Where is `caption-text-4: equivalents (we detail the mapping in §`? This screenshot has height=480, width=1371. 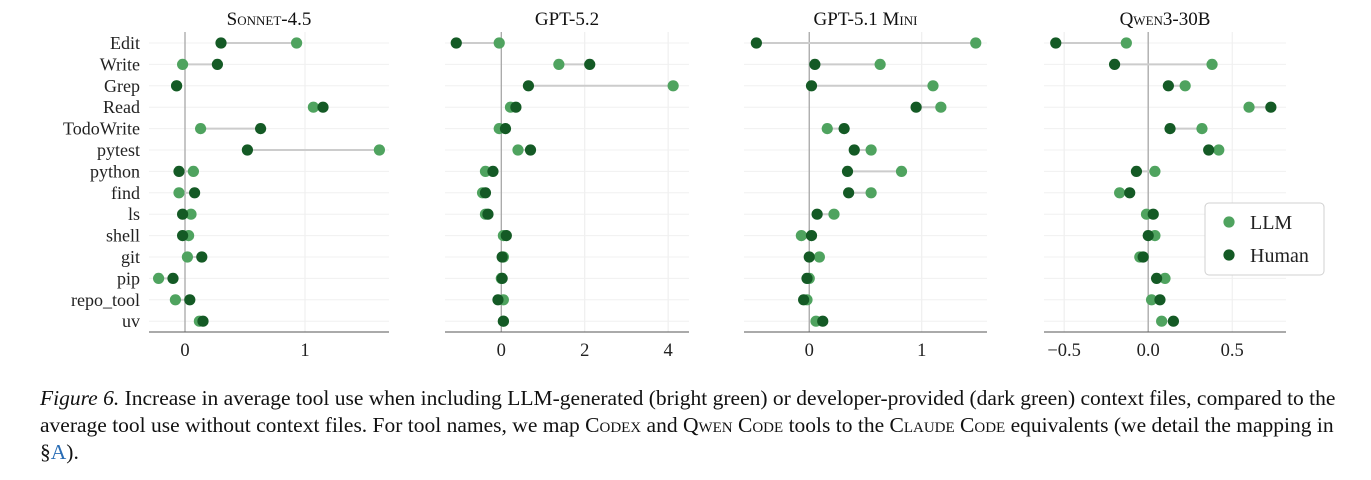 caption-text-4: equivalents (we detail the mapping in § is located at coordinates (687, 438).